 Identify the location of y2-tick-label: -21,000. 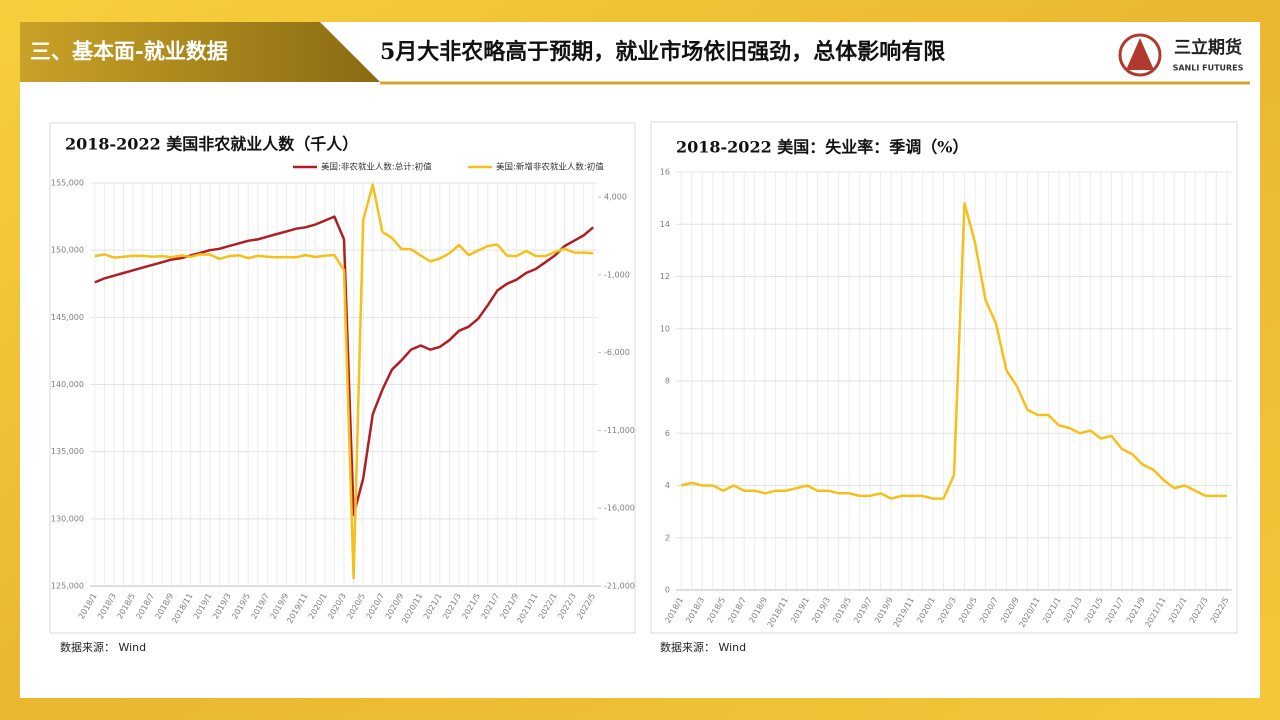
(619, 586).